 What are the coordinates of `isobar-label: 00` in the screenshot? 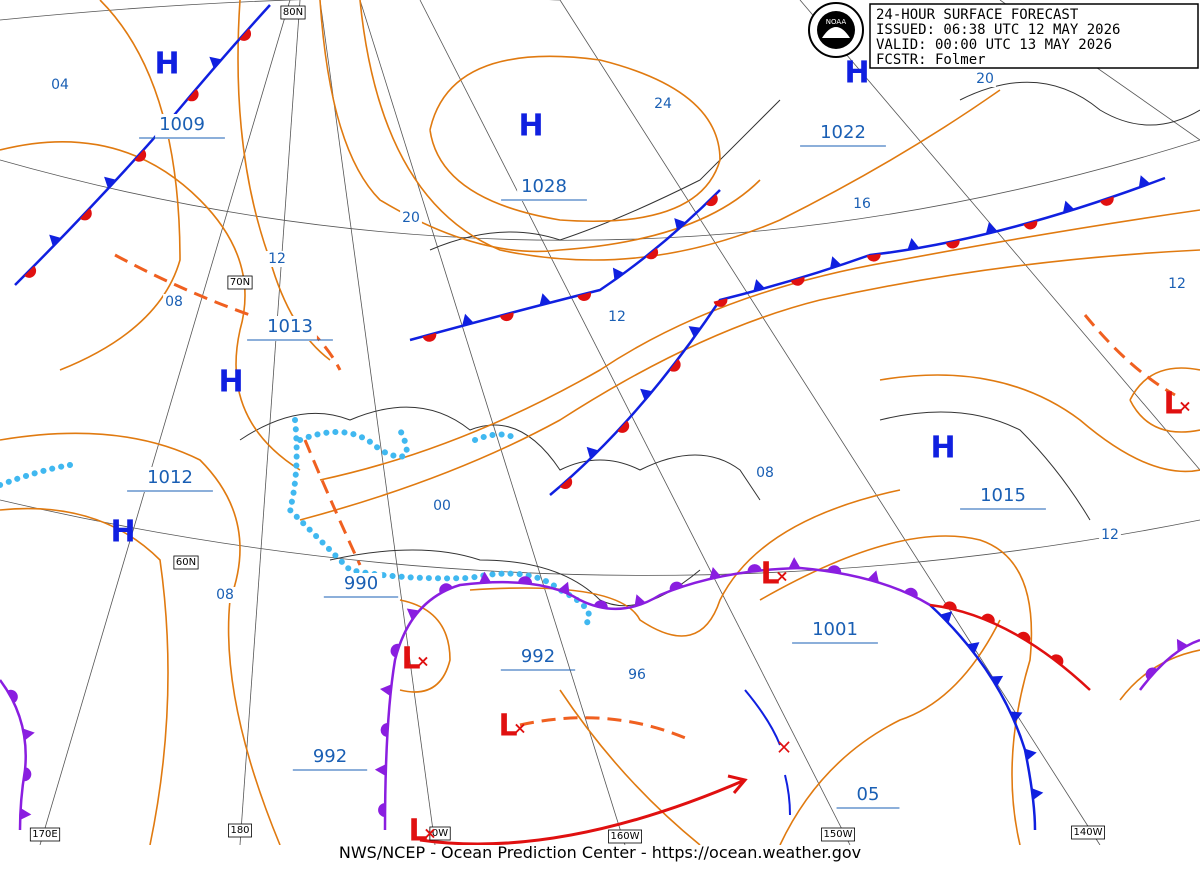 It's located at (442, 506).